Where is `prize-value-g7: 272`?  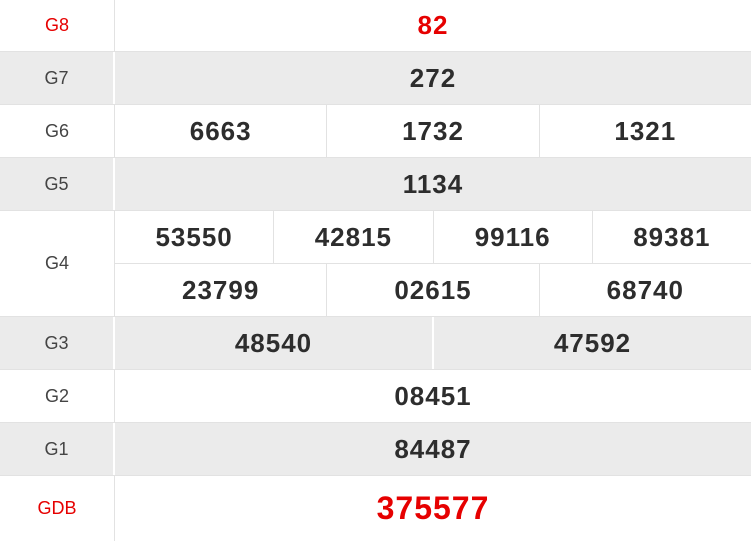
prize-value-g7: 272 is located at coordinates (433, 77).